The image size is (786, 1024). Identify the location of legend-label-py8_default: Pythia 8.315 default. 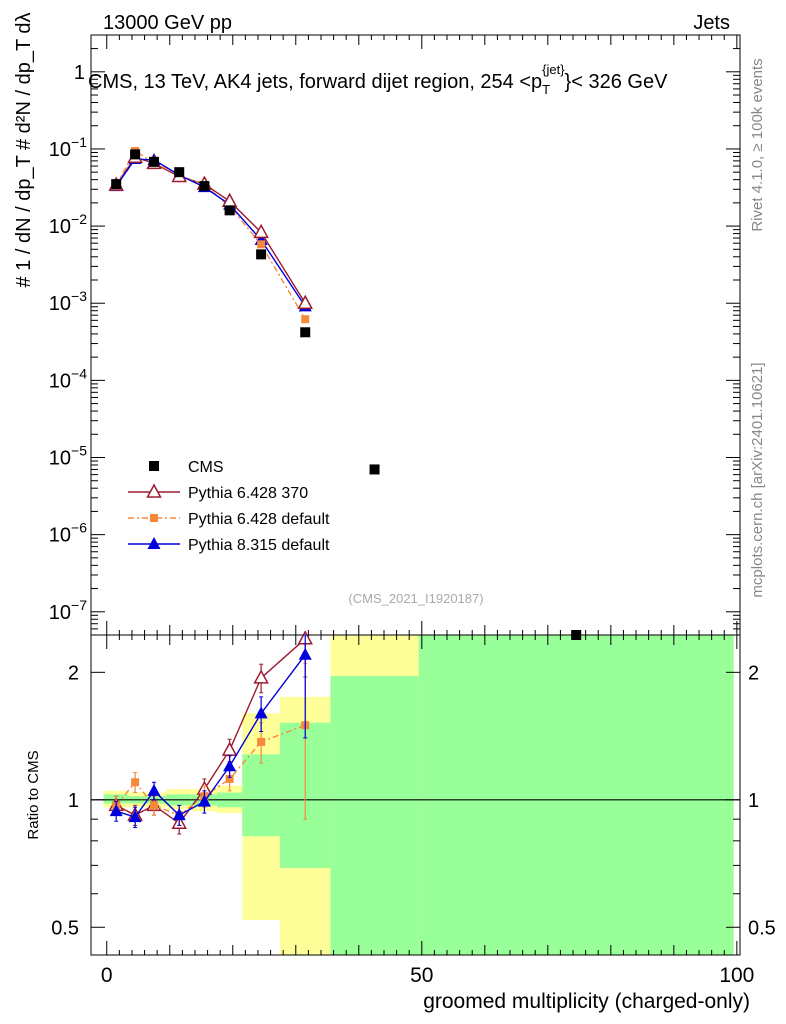
(259, 545).